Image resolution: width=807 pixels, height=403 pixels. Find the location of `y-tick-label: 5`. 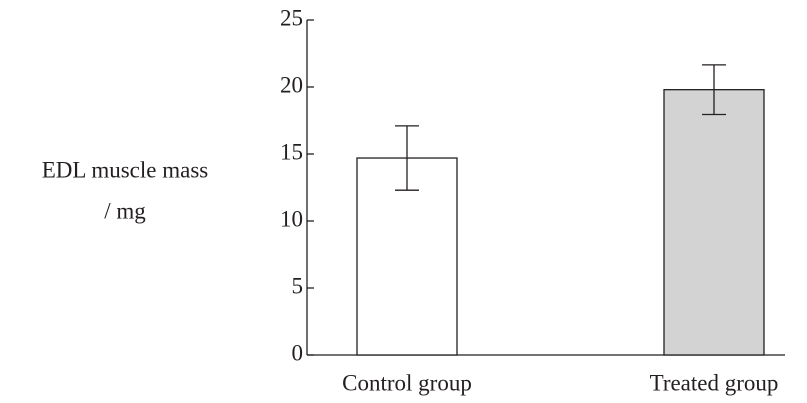

y-tick-label: 5 is located at coordinates (298, 285).